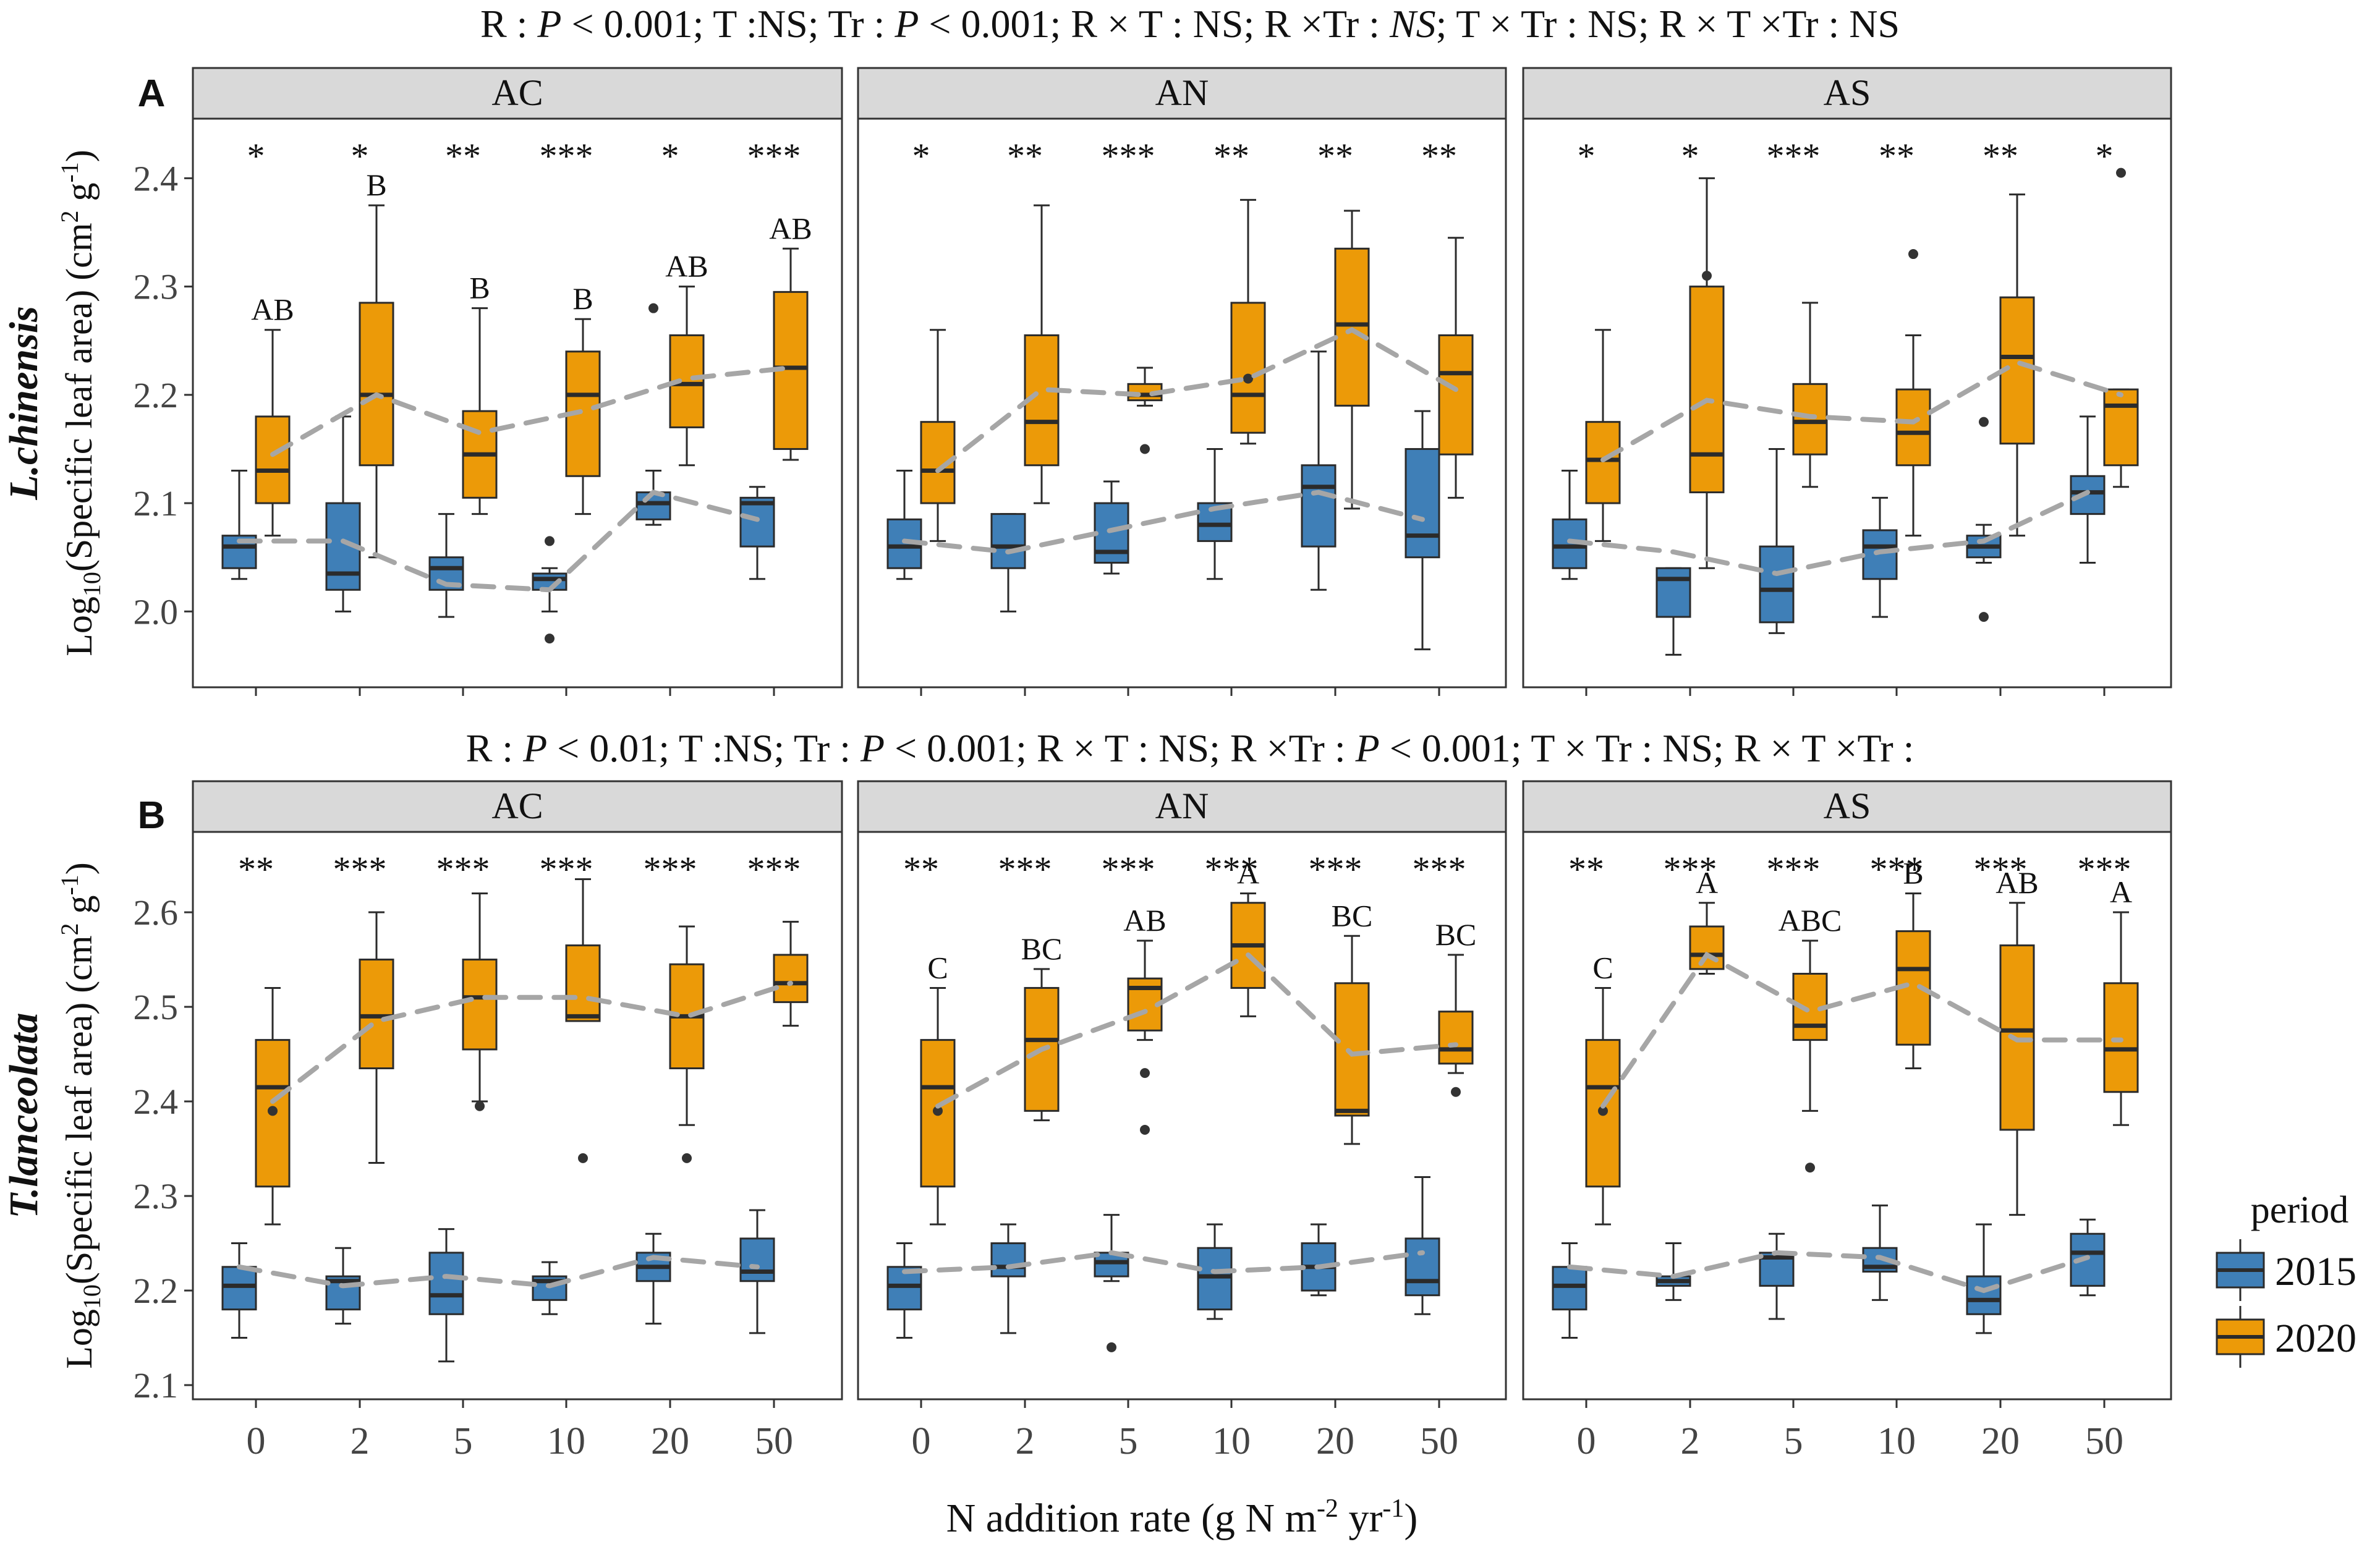 This screenshot has width=2380, height=1547. Describe the element at coordinates (92, 1296) in the screenshot. I see `ylabel-sub: 10` at that location.